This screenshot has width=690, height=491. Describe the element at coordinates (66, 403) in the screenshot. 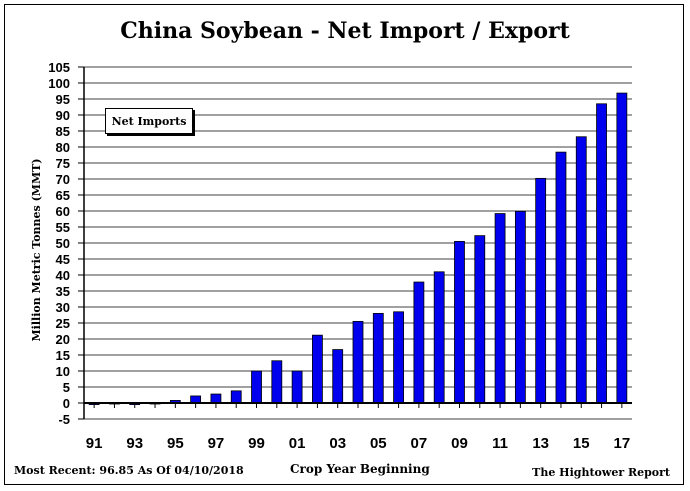

I see `y-tick-label: 0` at that location.